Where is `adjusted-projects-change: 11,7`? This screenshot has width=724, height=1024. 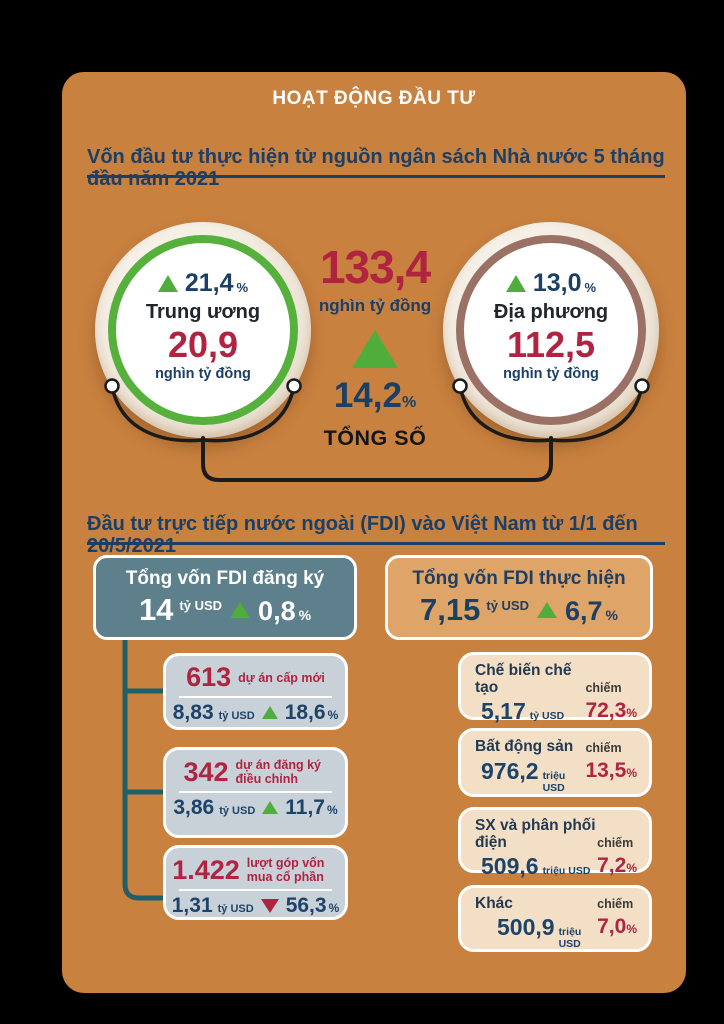 adjusted-projects-change: 11,7 is located at coordinates (305, 807).